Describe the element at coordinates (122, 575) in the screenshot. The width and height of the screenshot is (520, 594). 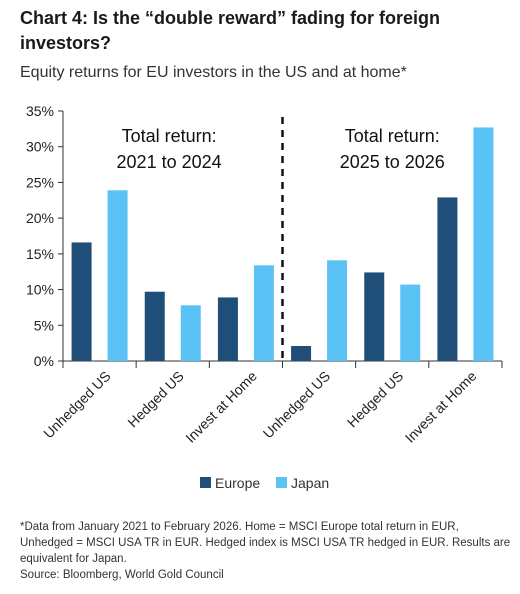
I see `source-note: Source: Bloomberg, World Gold Council` at that location.